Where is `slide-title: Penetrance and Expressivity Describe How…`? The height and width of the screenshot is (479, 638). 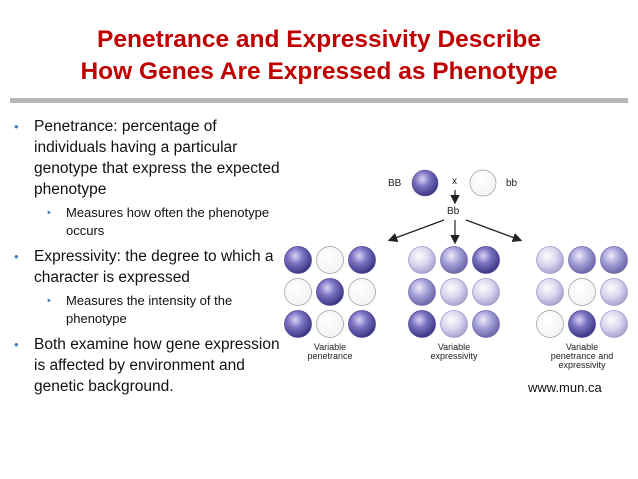 slide-title: Penetrance and Expressivity Describe How… is located at coordinates (319, 56).